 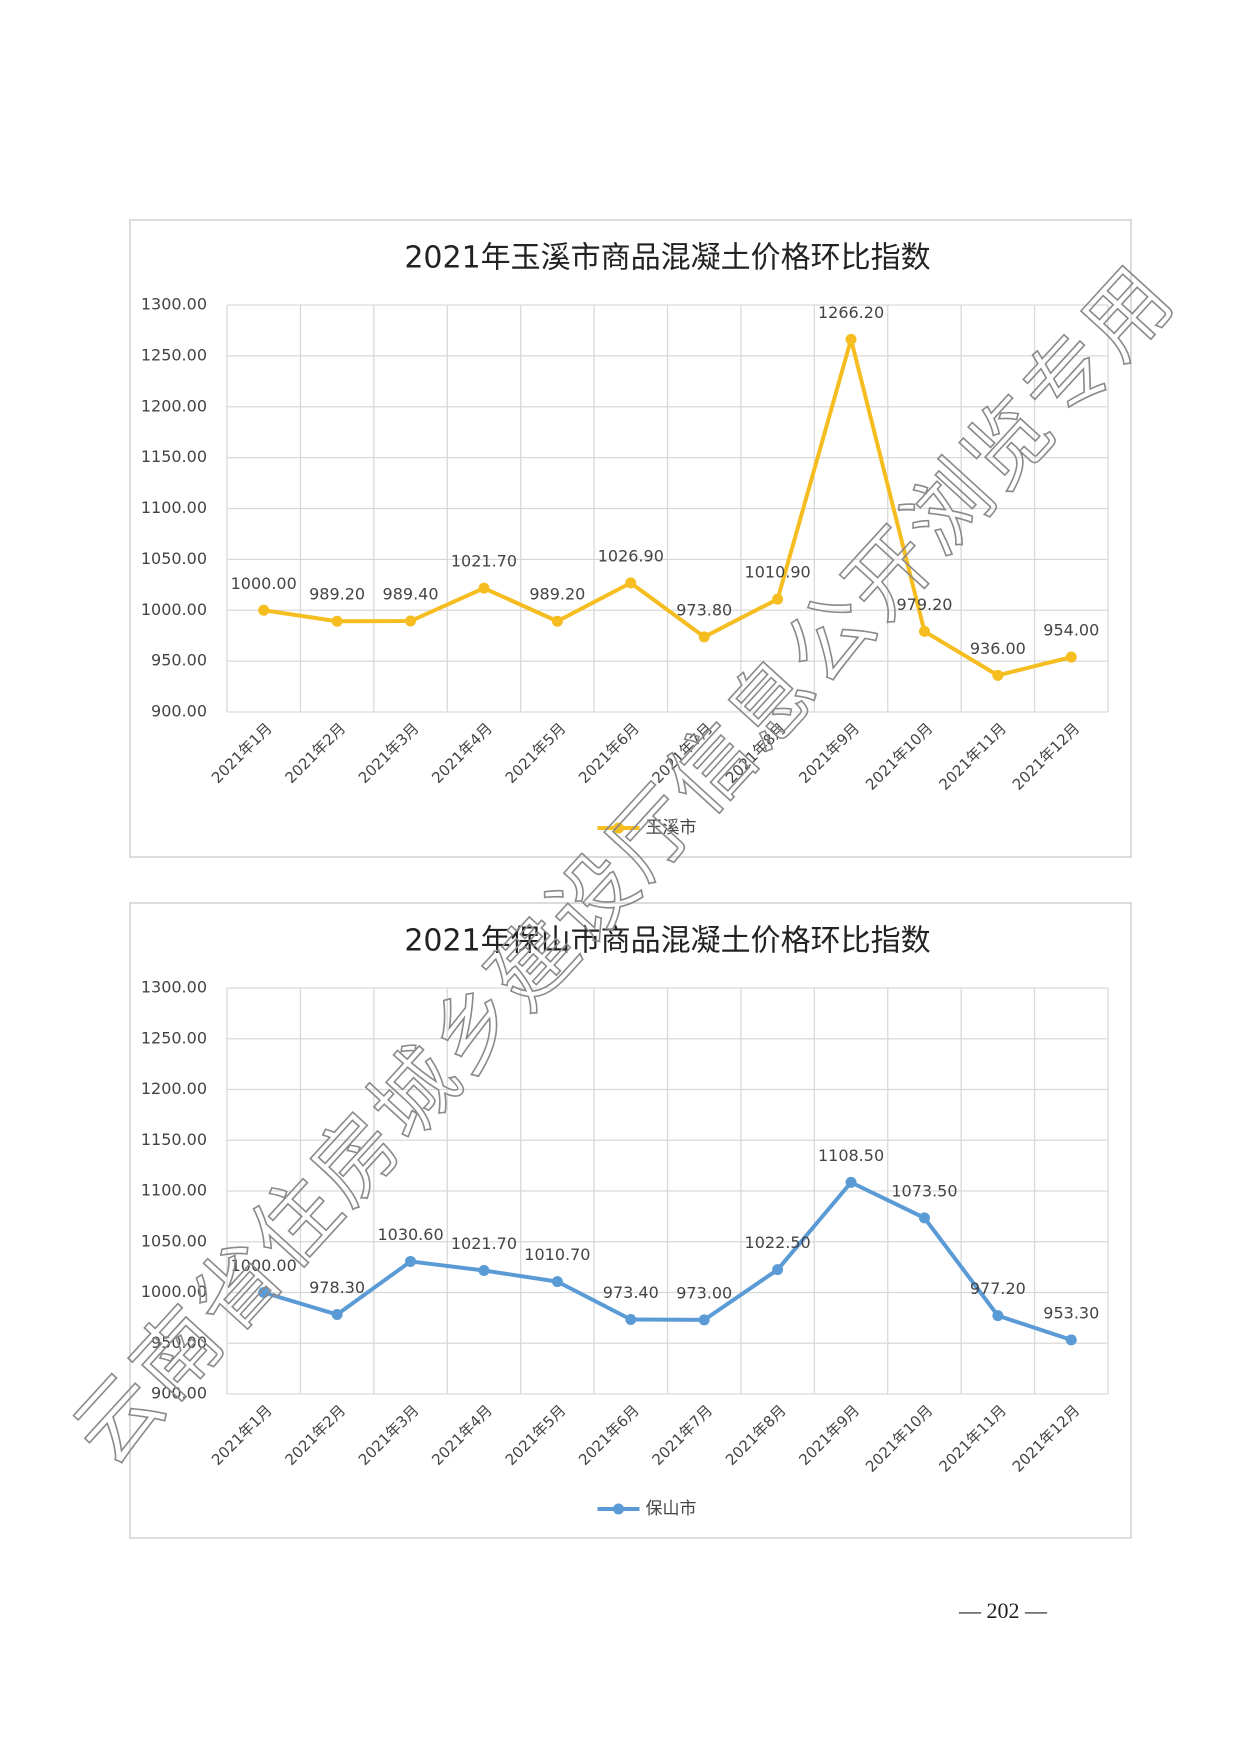 I want to click on legend-label: 保山市, so click(x=671, y=1509).